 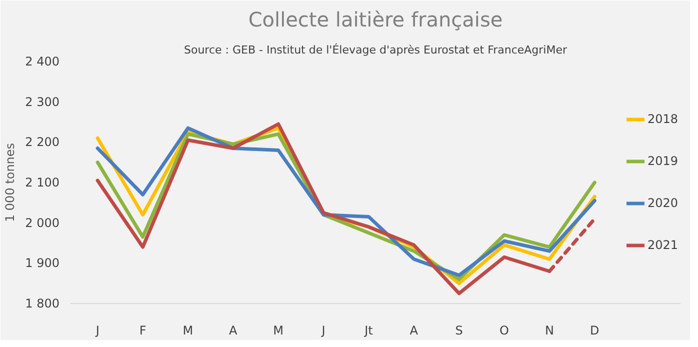 What do you see at coordinates (42, 223) in the screenshot?
I see `y-tick-label: 2 000` at bounding box center [42, 223].